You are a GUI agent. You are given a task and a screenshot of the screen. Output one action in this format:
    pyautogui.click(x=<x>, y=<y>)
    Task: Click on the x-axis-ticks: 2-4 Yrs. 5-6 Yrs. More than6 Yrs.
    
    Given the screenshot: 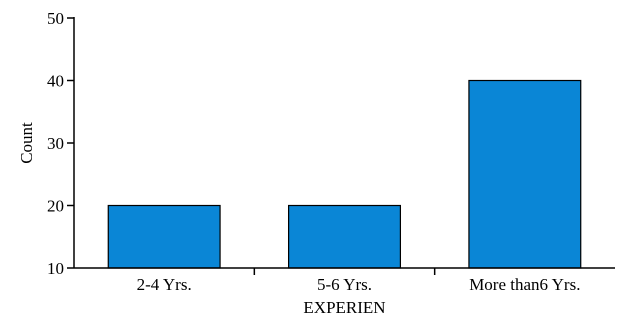 What is the action you would take?
    pyautogui.click(x=358, y=281)
    